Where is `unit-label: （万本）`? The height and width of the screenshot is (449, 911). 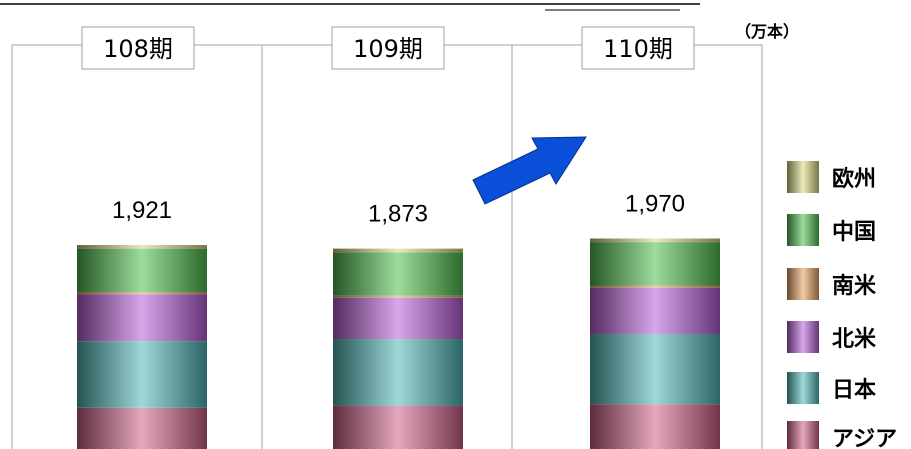
unit-label: （万本） is located at coordinates (767, 31).